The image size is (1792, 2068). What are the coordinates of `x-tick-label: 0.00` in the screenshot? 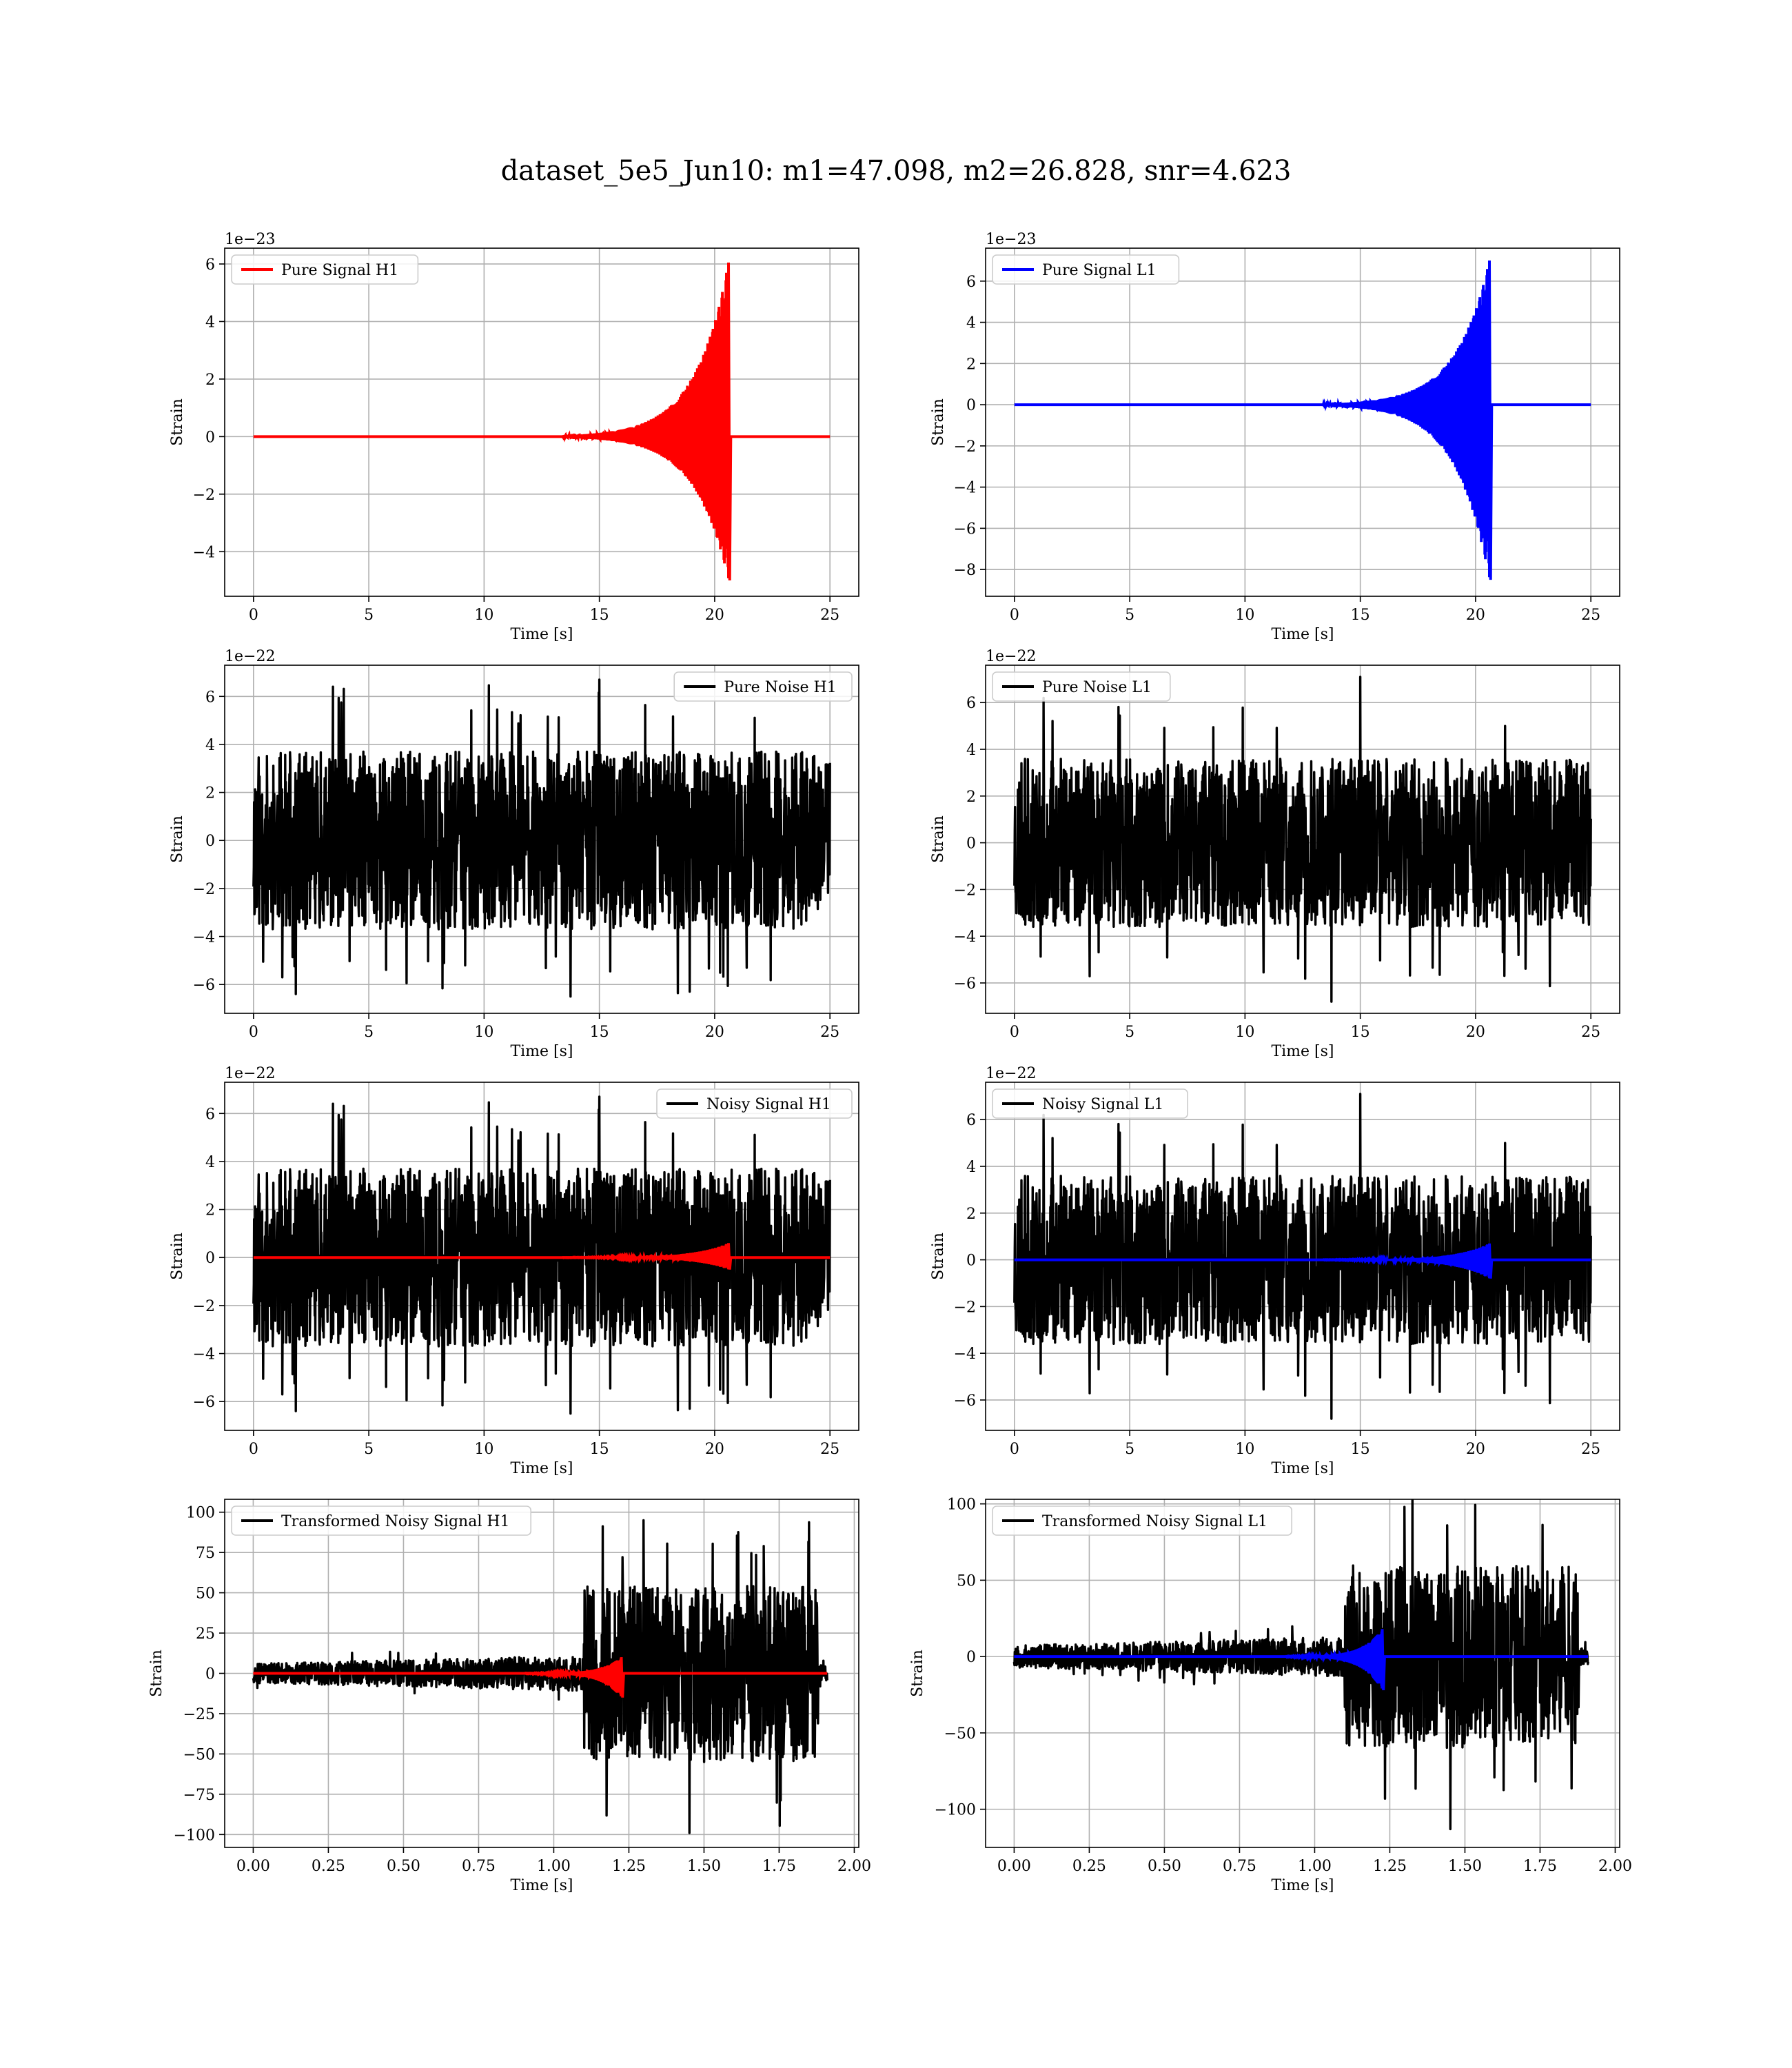 It's located at (253, 1867).